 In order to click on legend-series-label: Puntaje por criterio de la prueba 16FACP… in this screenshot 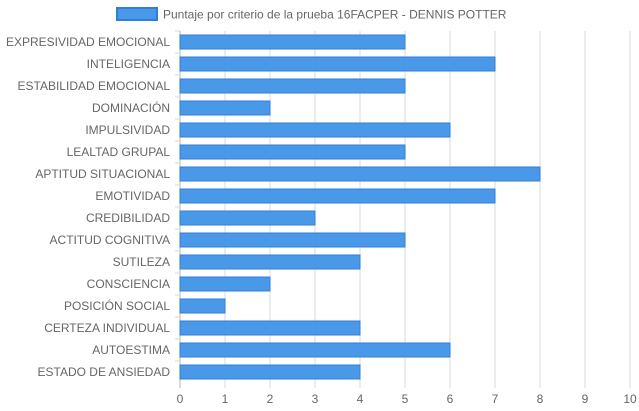, I will do `click(335, 15)`.